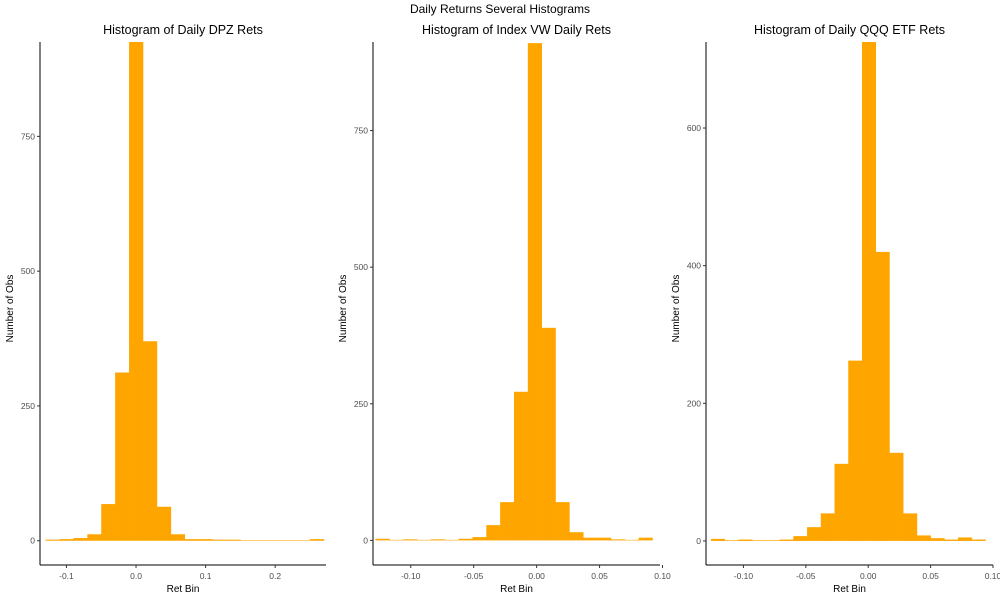 This screenshot has height=600, width=1000. What do you see at coordinates (500, 9) in the screenshot?
I see `figure-suptitle: Daily Returns Several Histograms` at bounding box center [500, 9].